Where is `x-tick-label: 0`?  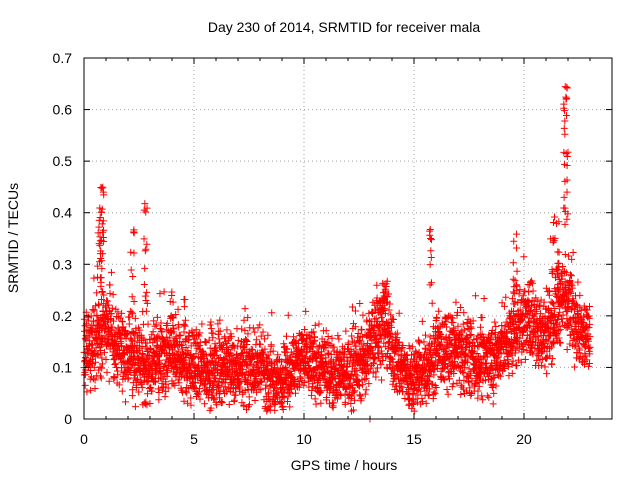
x-tick-label: 0 is located at coordinates (84, 439).